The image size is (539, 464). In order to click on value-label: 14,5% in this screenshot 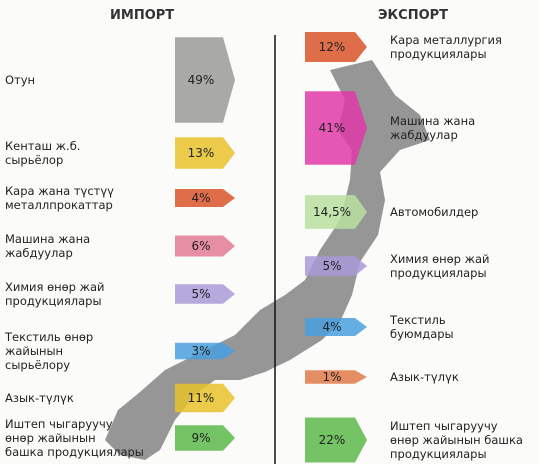, I will do `click(332, 212)`.